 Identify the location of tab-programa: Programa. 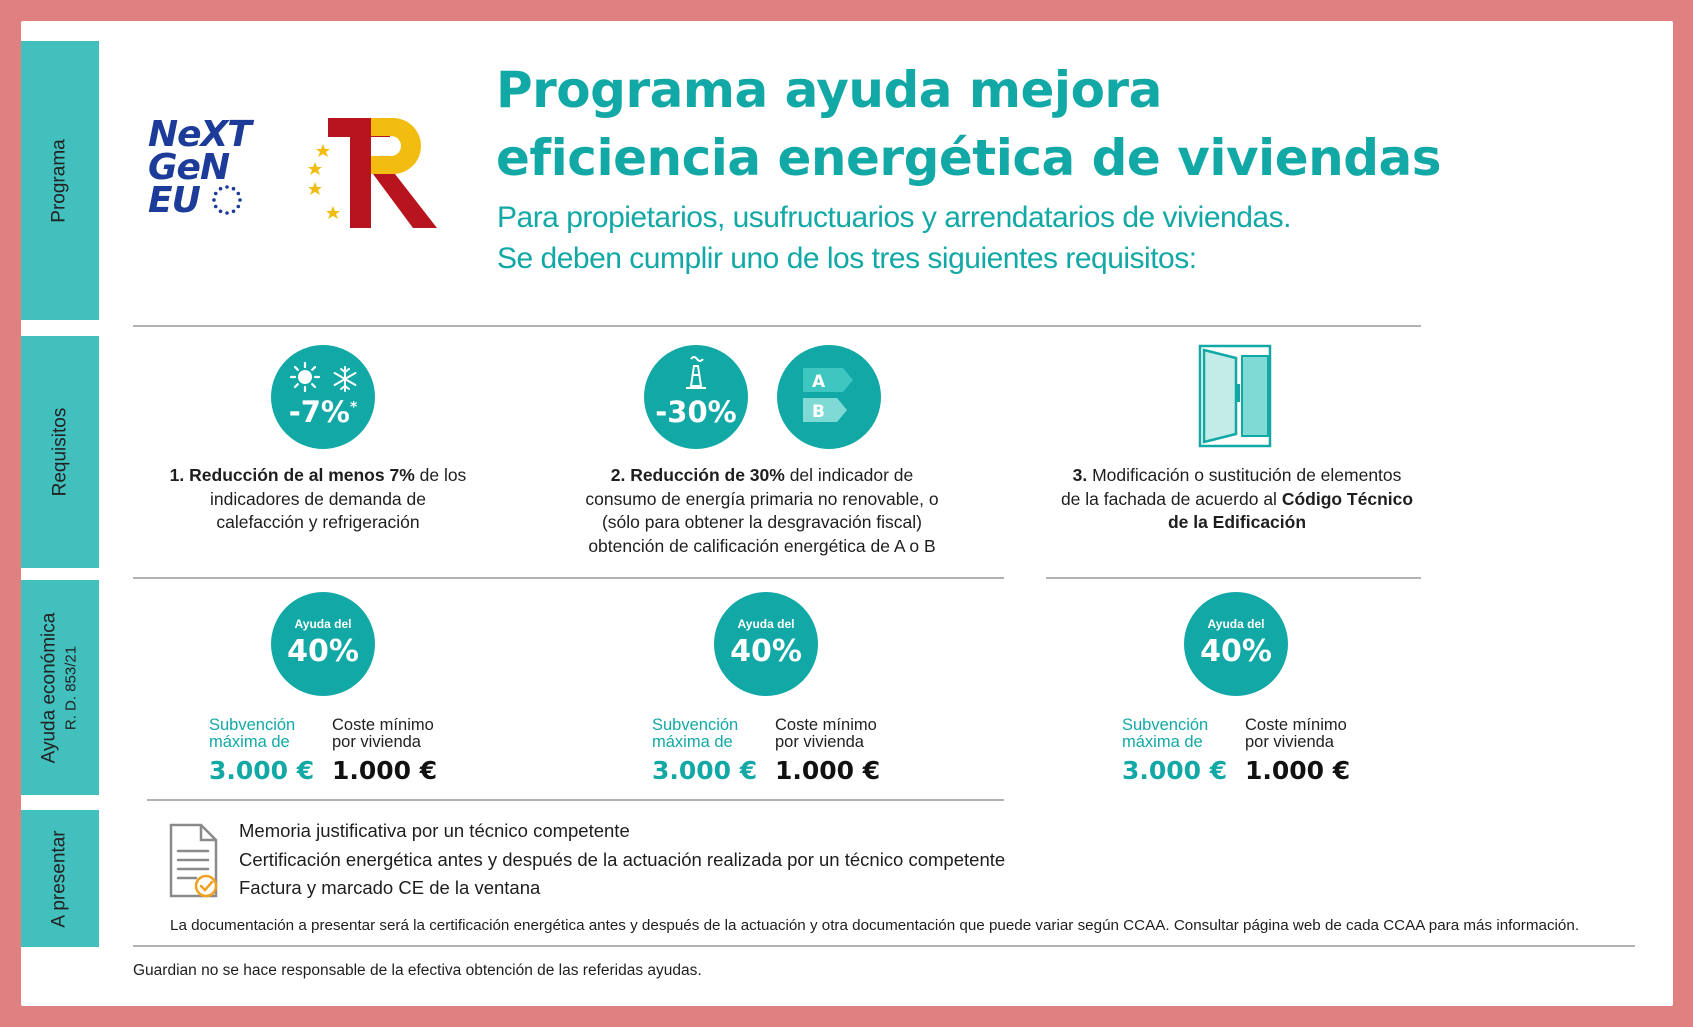
(60, 180).